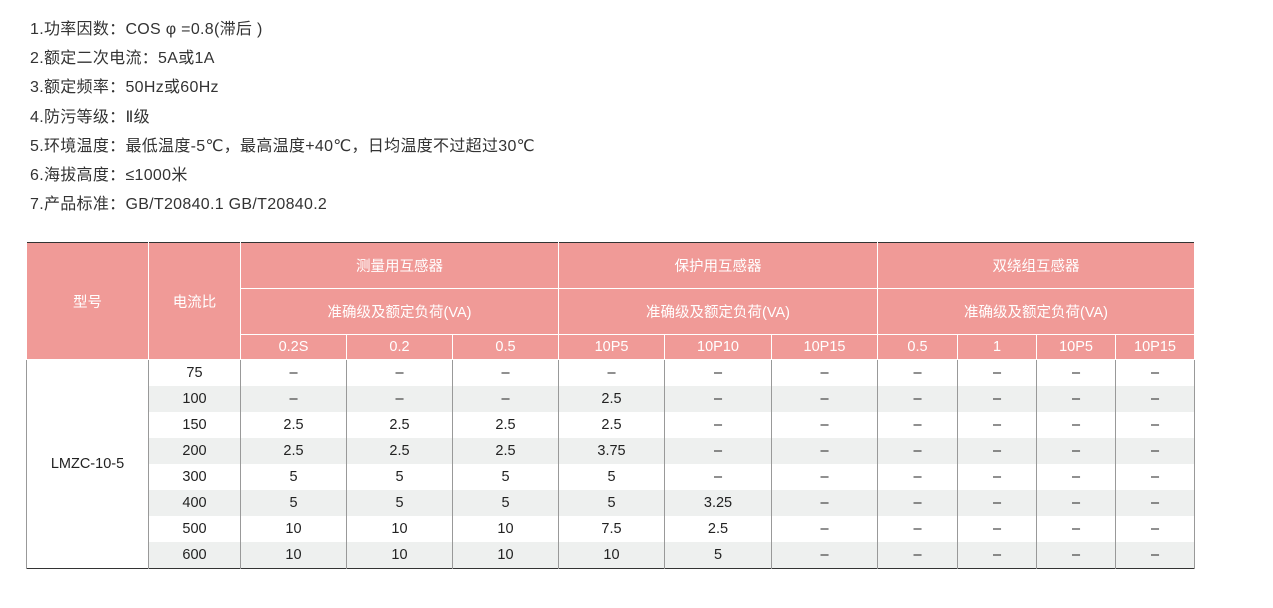 This screenshot has height=608, width=1273. Describe the element at coordinates (194, 451) in the screenshot. I see `ratio-cell: 200` at that location.